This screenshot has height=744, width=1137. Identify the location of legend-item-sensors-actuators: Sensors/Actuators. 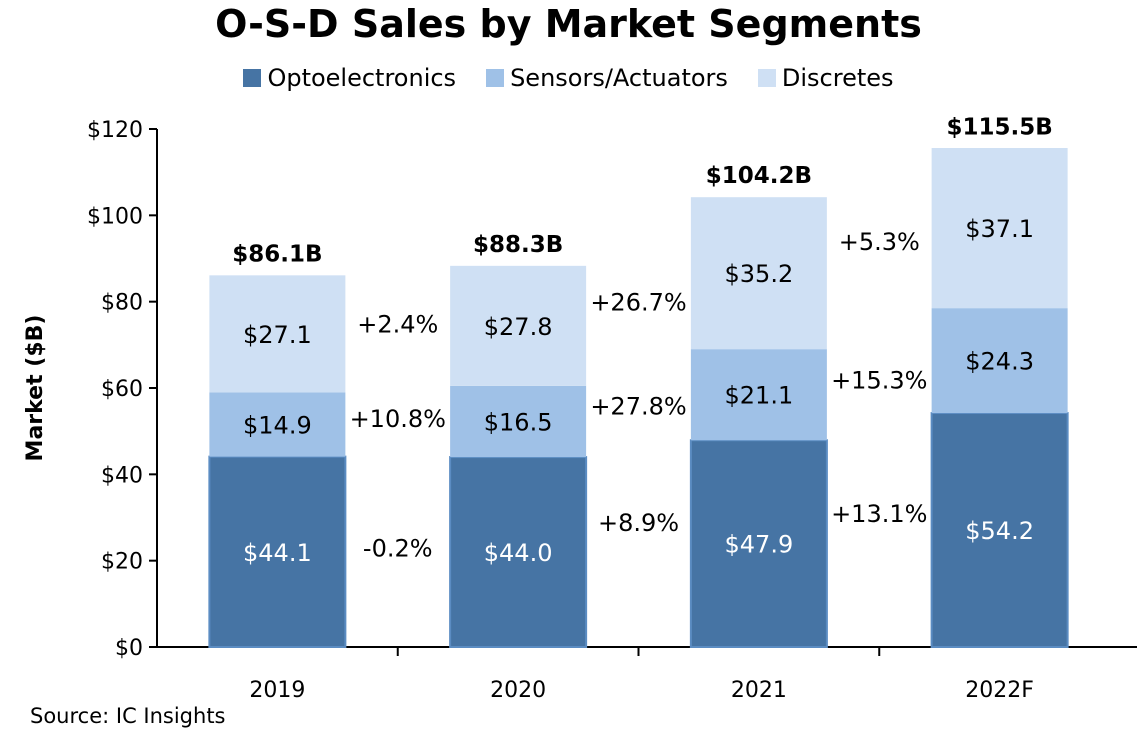
(607, 78).